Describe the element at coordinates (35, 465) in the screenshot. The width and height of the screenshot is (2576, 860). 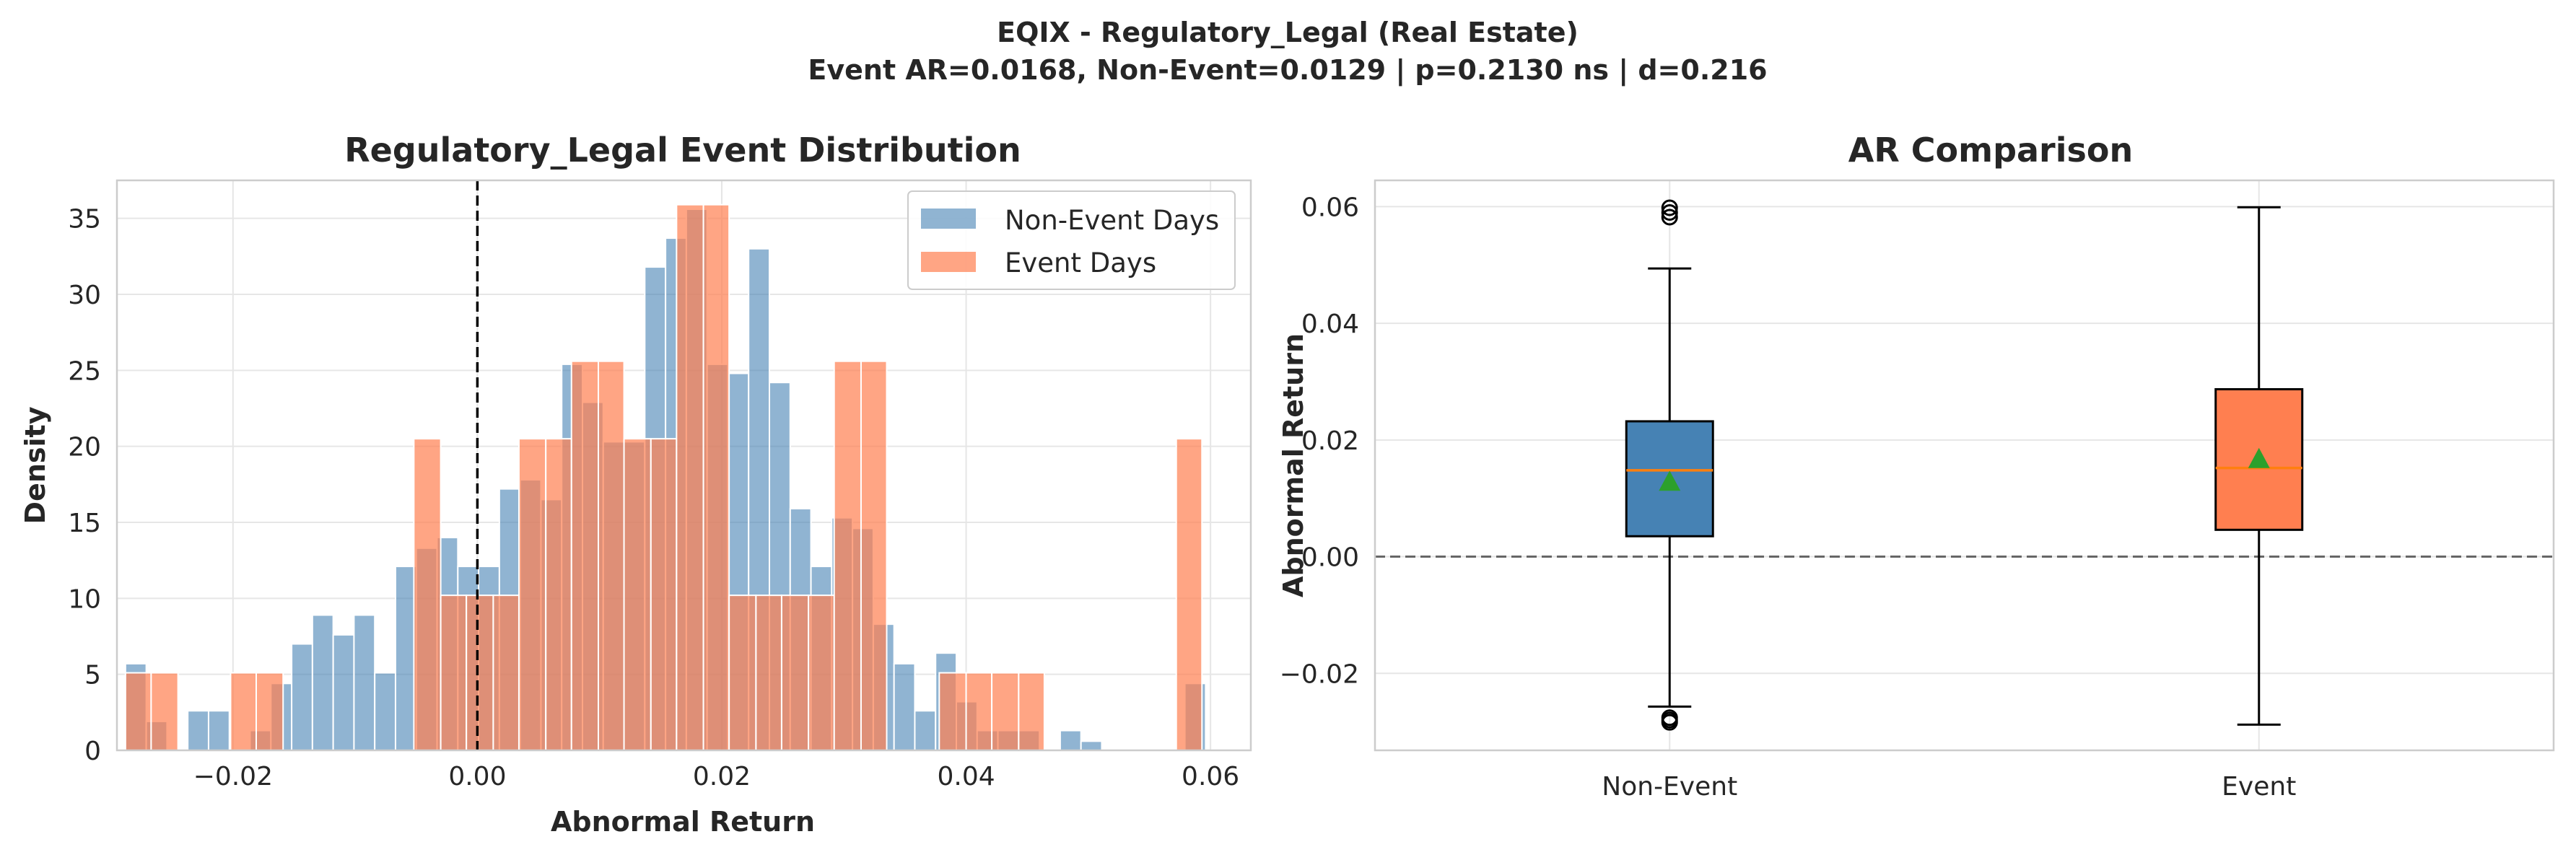
I see `histogram-y-label: Density` at that location.